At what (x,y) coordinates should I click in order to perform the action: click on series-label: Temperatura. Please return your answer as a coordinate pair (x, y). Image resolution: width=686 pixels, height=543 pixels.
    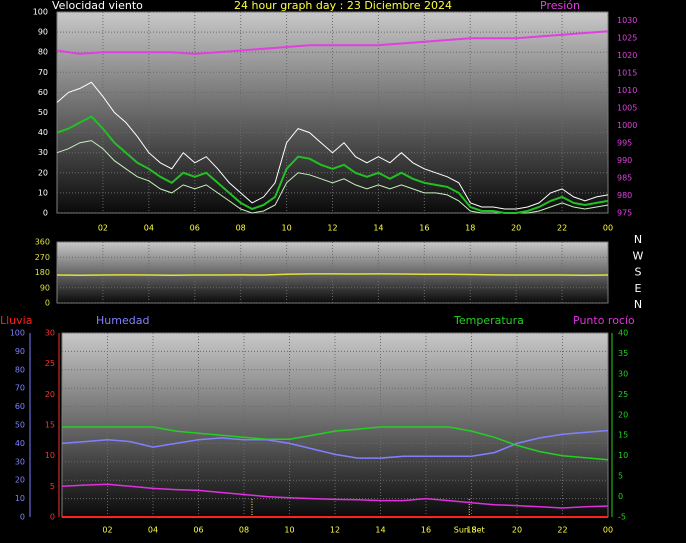
    Looking at the image, I should click on (488, 320).